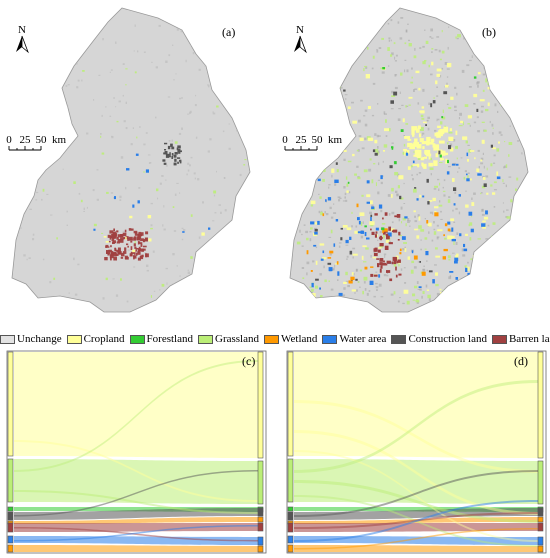 Image resolution: width=550 pixels, height=558 pixels. Describe the element at coordinates (205, 339) in the screenshot. I see `legend-swatch` at that location.